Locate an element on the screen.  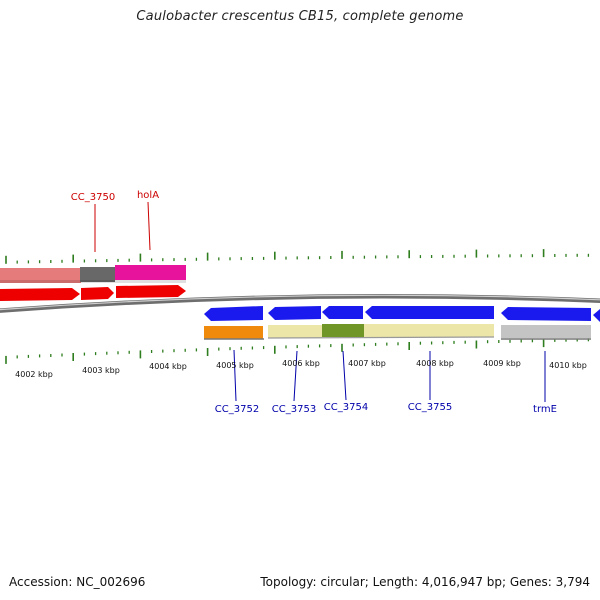
cds-arrow-reverse-trme is located at coordinates (546, 314).